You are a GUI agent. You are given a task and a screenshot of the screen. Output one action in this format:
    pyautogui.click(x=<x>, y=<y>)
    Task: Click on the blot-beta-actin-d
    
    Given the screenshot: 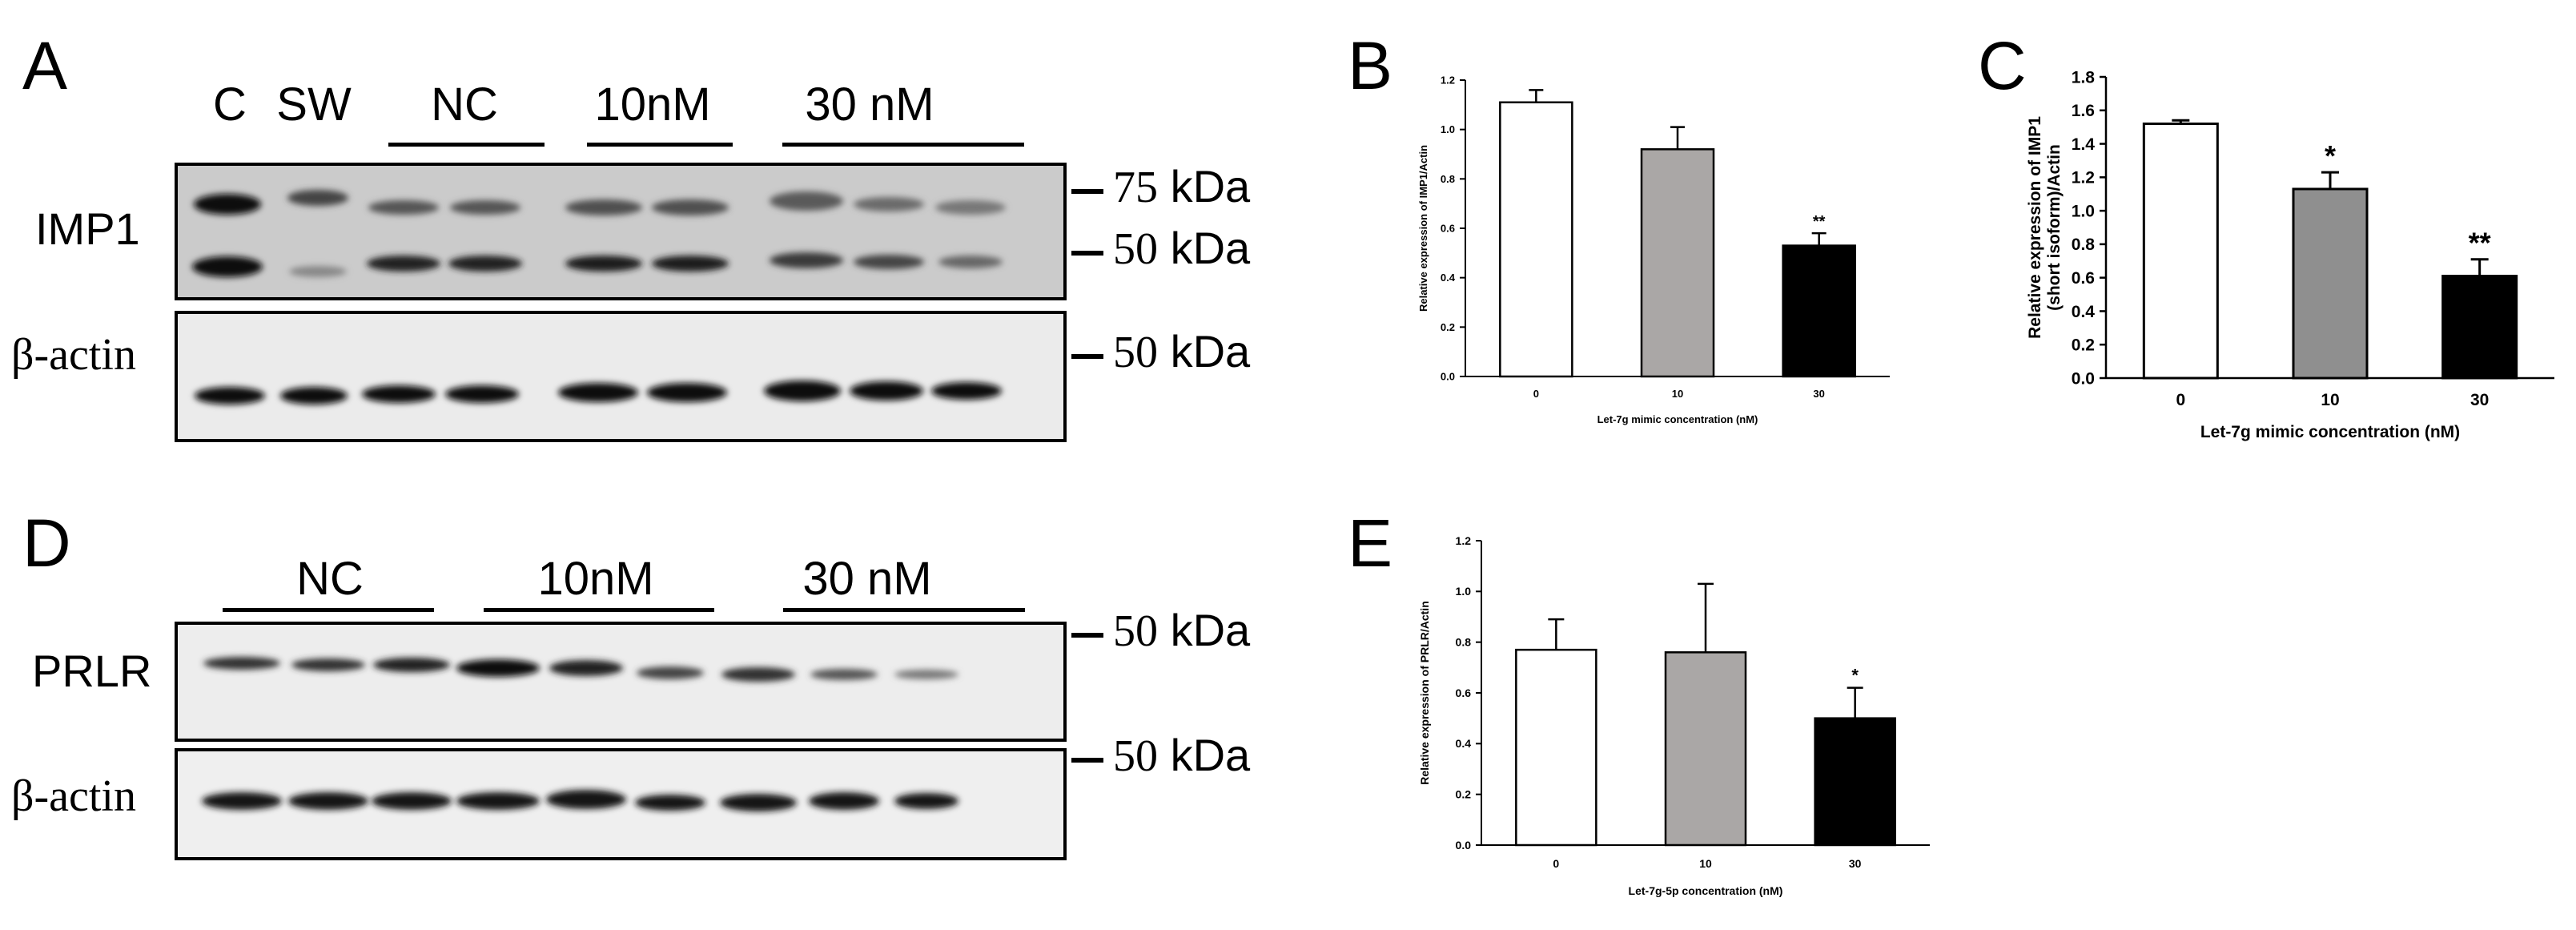 What is the action you would take?
    pyautogui.click(x=621, y=804)
    